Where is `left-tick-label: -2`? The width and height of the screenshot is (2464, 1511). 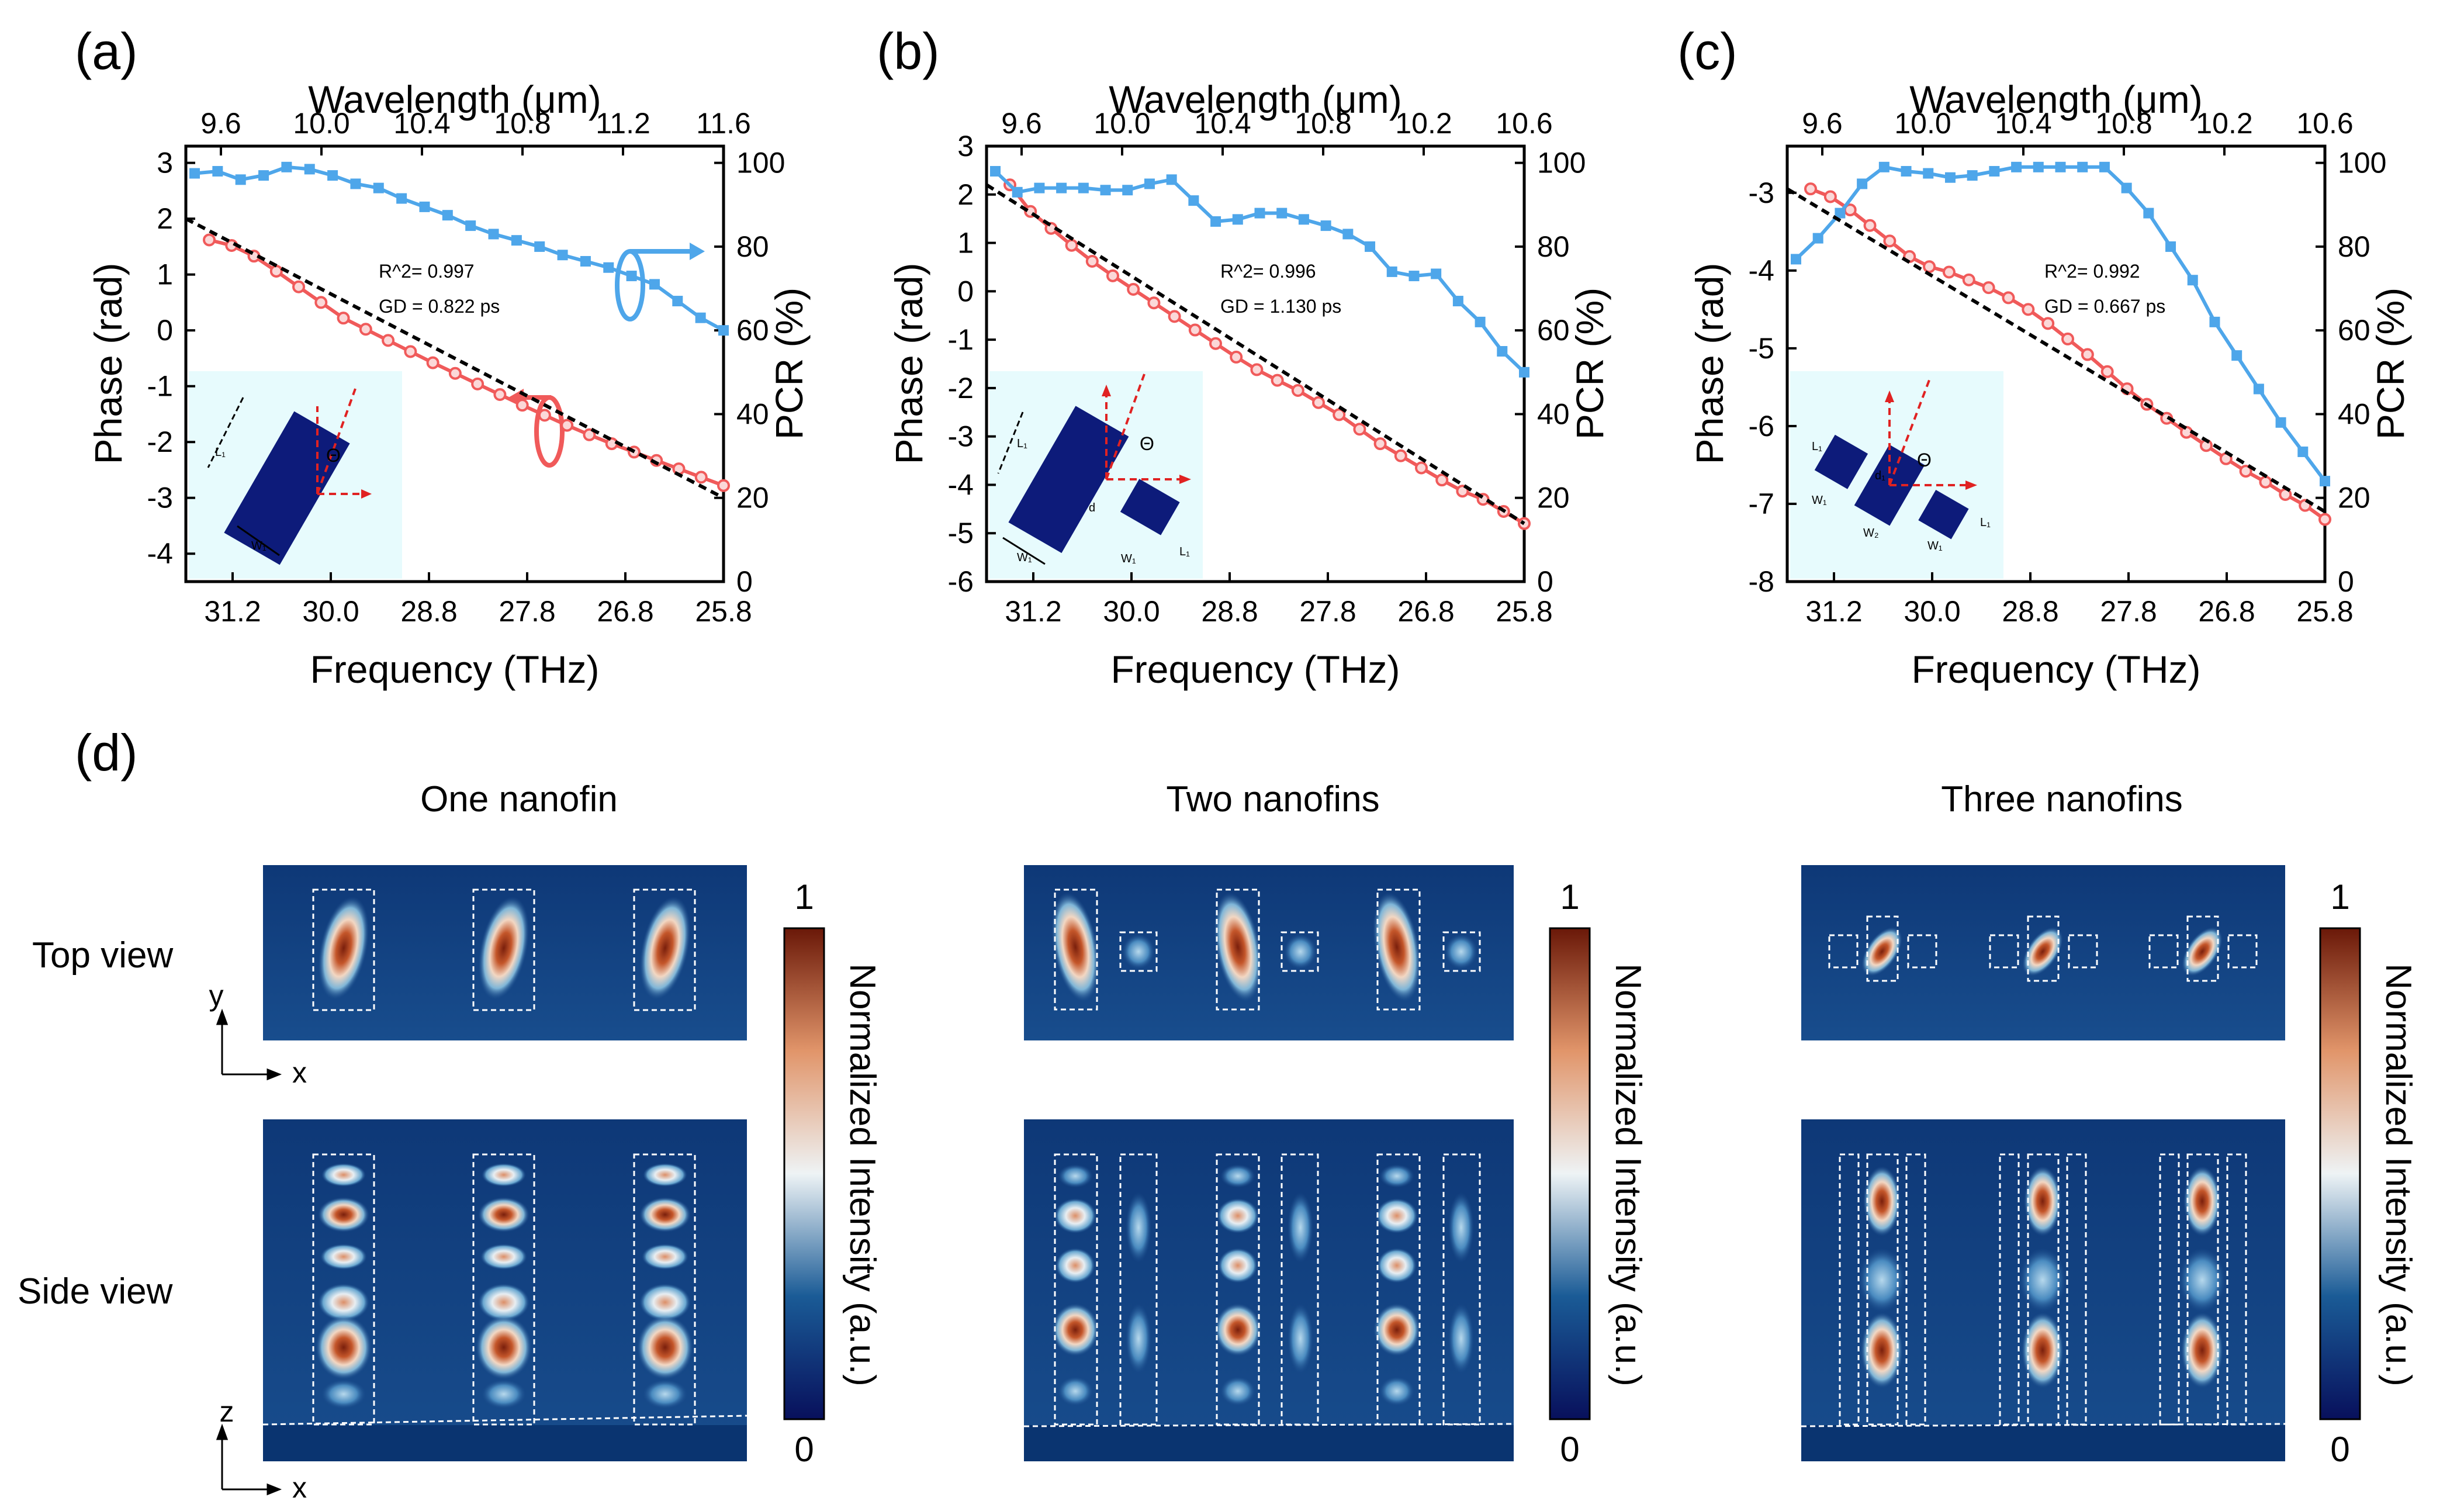
left-tick-label: -2 is located at coordinates (160, 442).